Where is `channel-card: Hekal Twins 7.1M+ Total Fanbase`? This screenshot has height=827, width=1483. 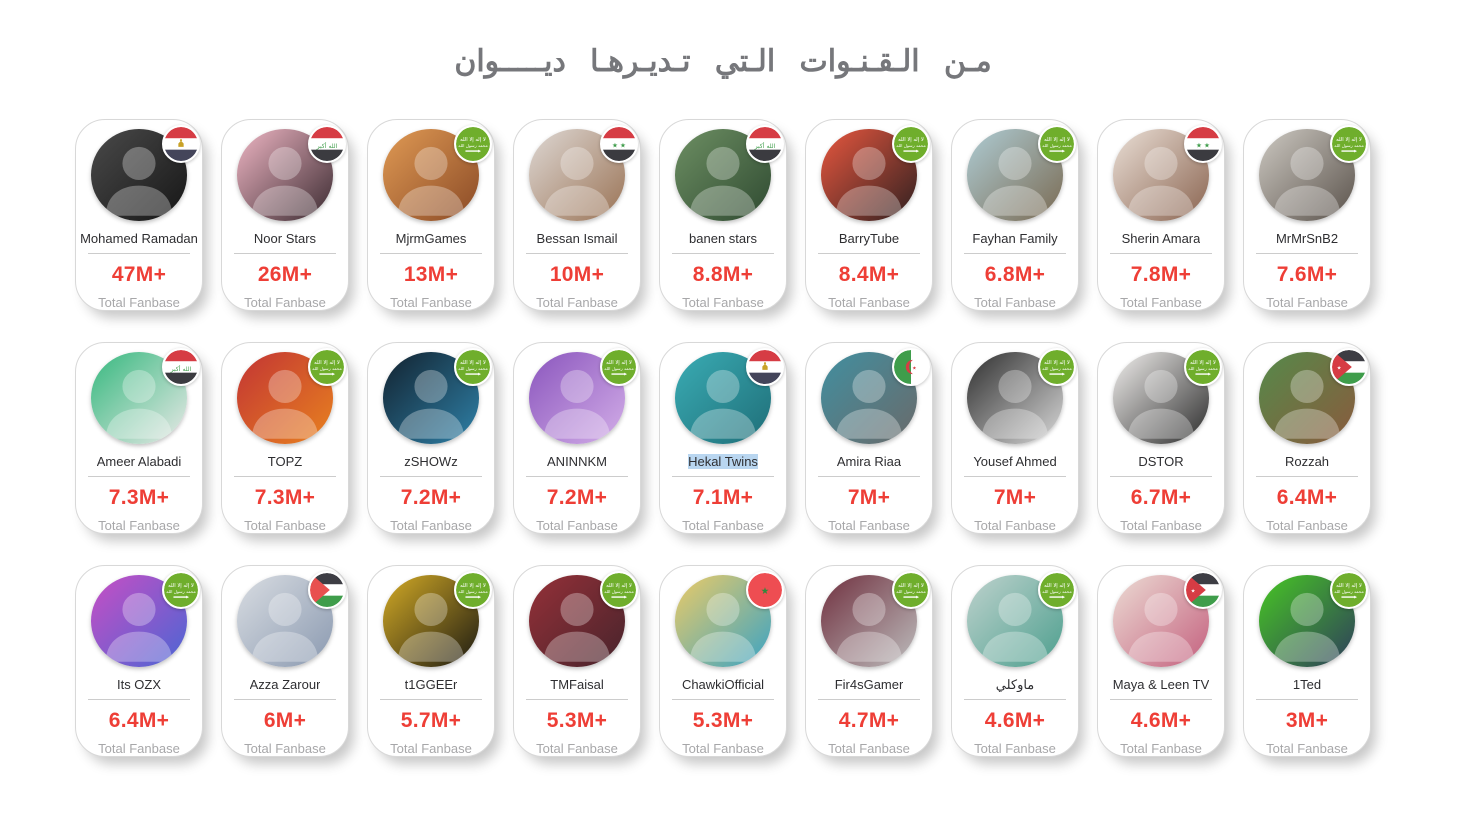
channel-card: Hekal Twins 7.1M+ Total Fanbase is located at coordinates (723, 438).